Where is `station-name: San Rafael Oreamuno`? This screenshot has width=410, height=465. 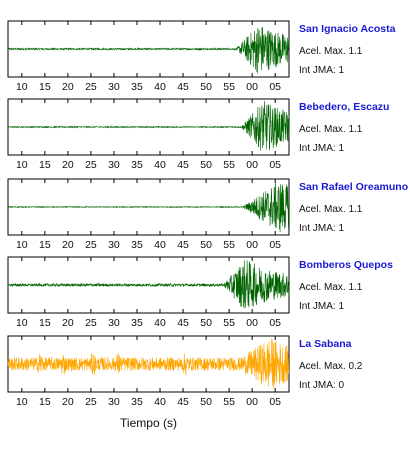
station-name: San Rafael Oreamuno is located at coordinates (354, 187).